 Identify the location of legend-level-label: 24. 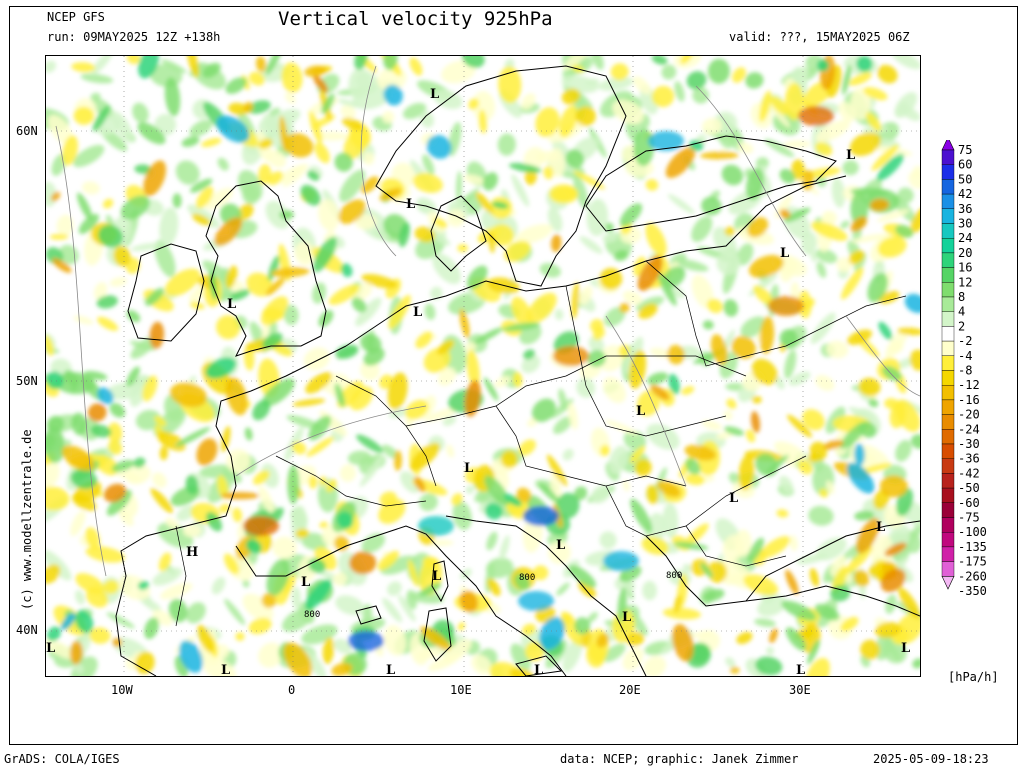
(965, 238).